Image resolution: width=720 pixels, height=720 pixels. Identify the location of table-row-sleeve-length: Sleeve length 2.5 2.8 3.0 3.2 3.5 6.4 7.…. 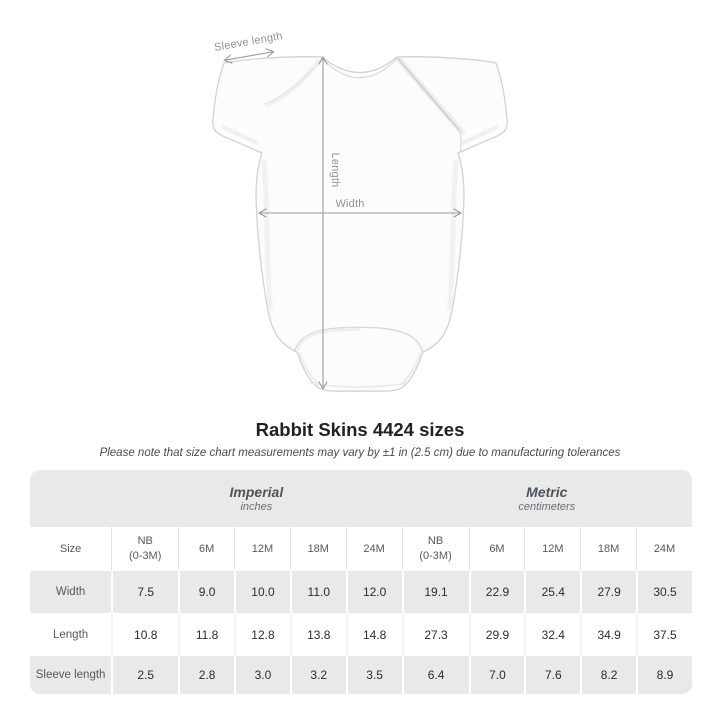
(361, 675).